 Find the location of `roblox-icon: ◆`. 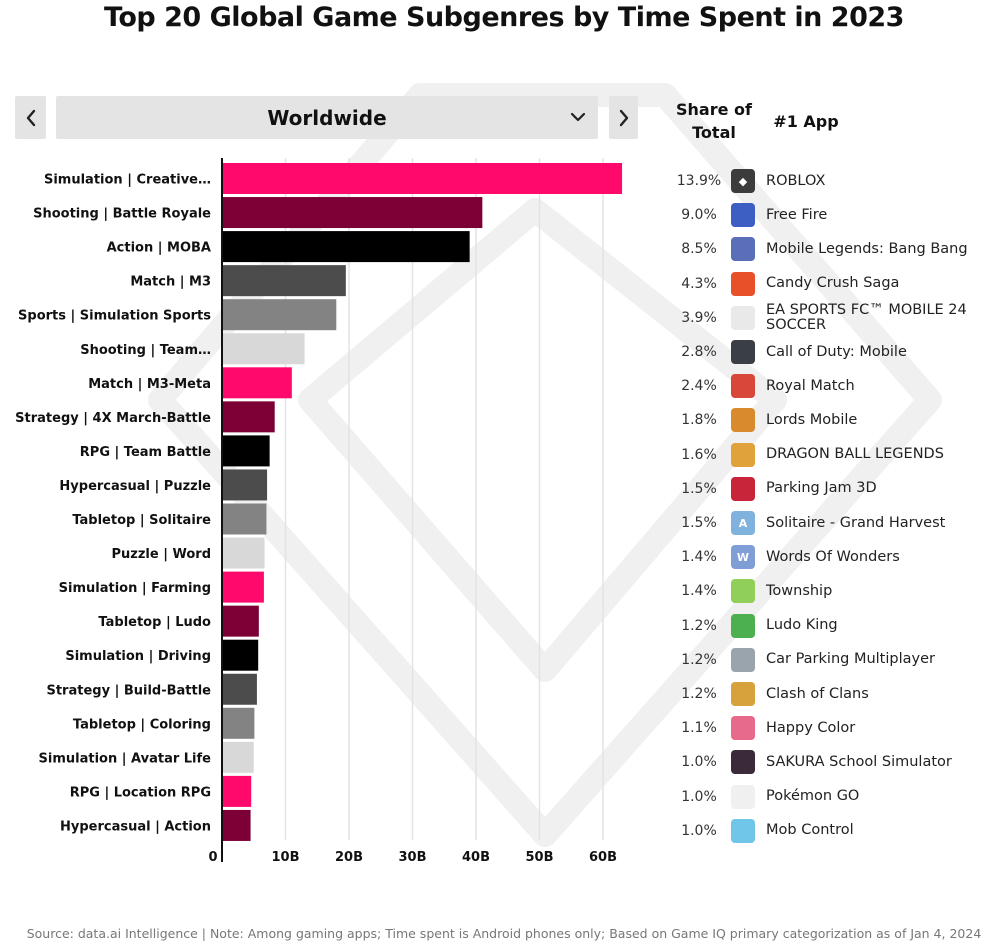

roblox-icon: ◆ is located at coordinates (743, 181).